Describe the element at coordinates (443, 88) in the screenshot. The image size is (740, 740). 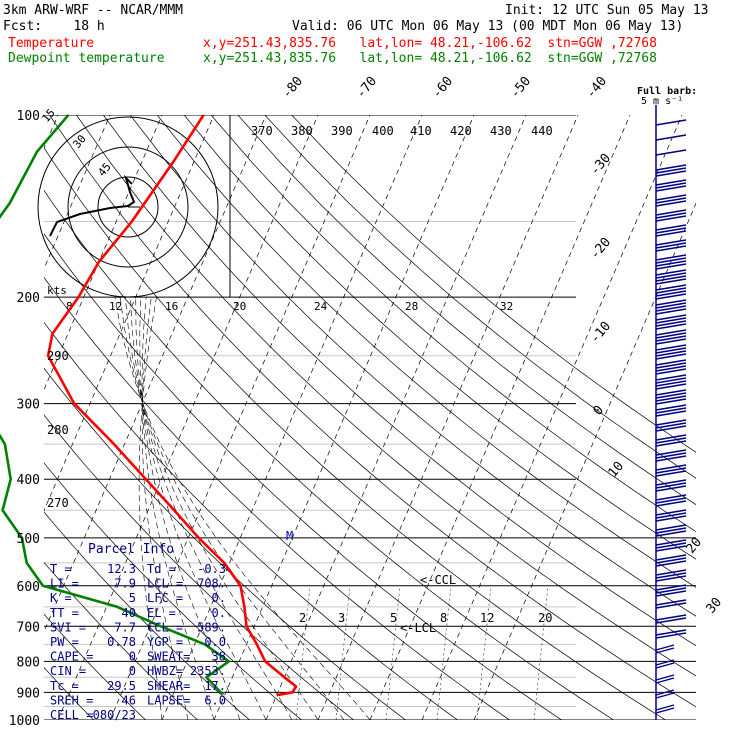
I see `isotherm-label: -60` at that location.